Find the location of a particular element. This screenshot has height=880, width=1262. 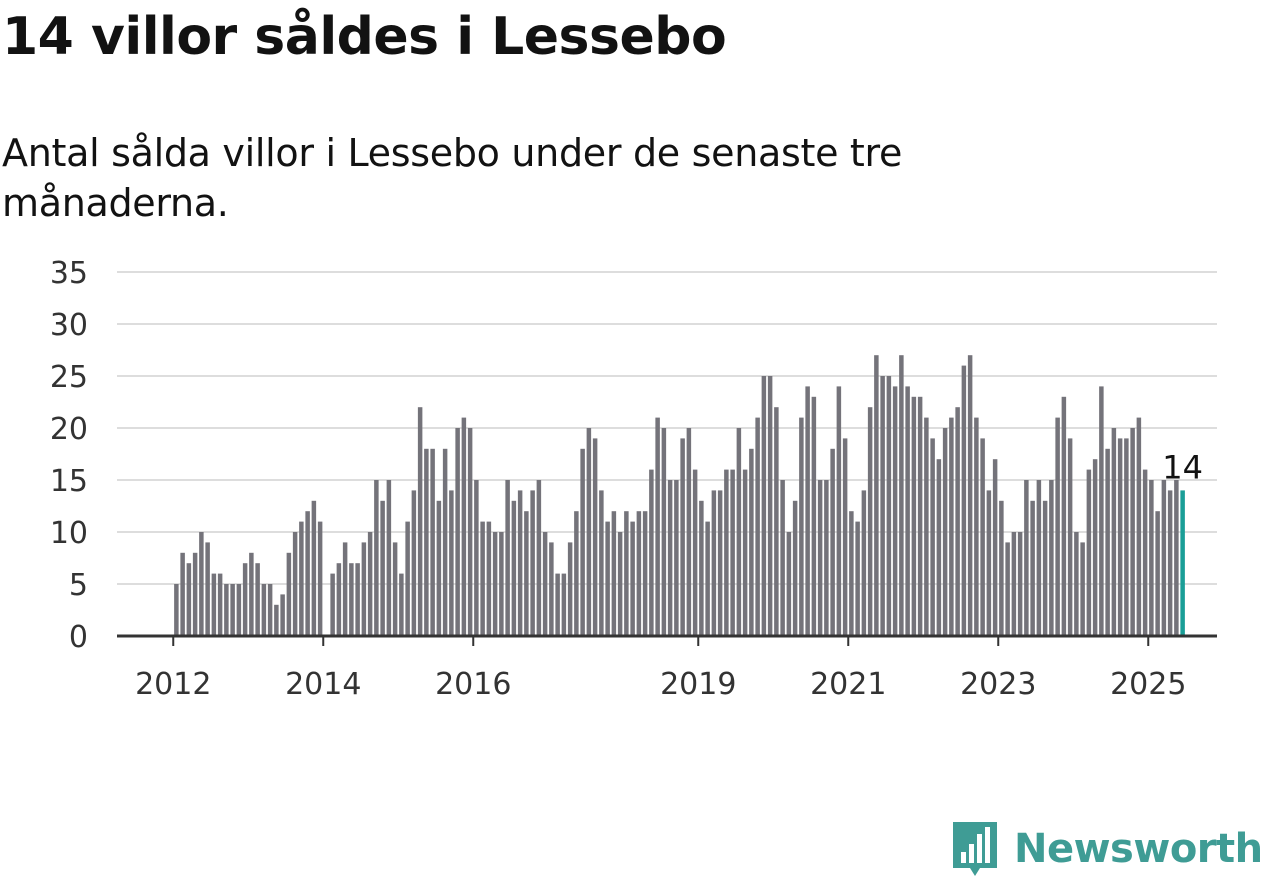

newsworthy-brand: Newsworthy is located at coordinates (1106, 849).